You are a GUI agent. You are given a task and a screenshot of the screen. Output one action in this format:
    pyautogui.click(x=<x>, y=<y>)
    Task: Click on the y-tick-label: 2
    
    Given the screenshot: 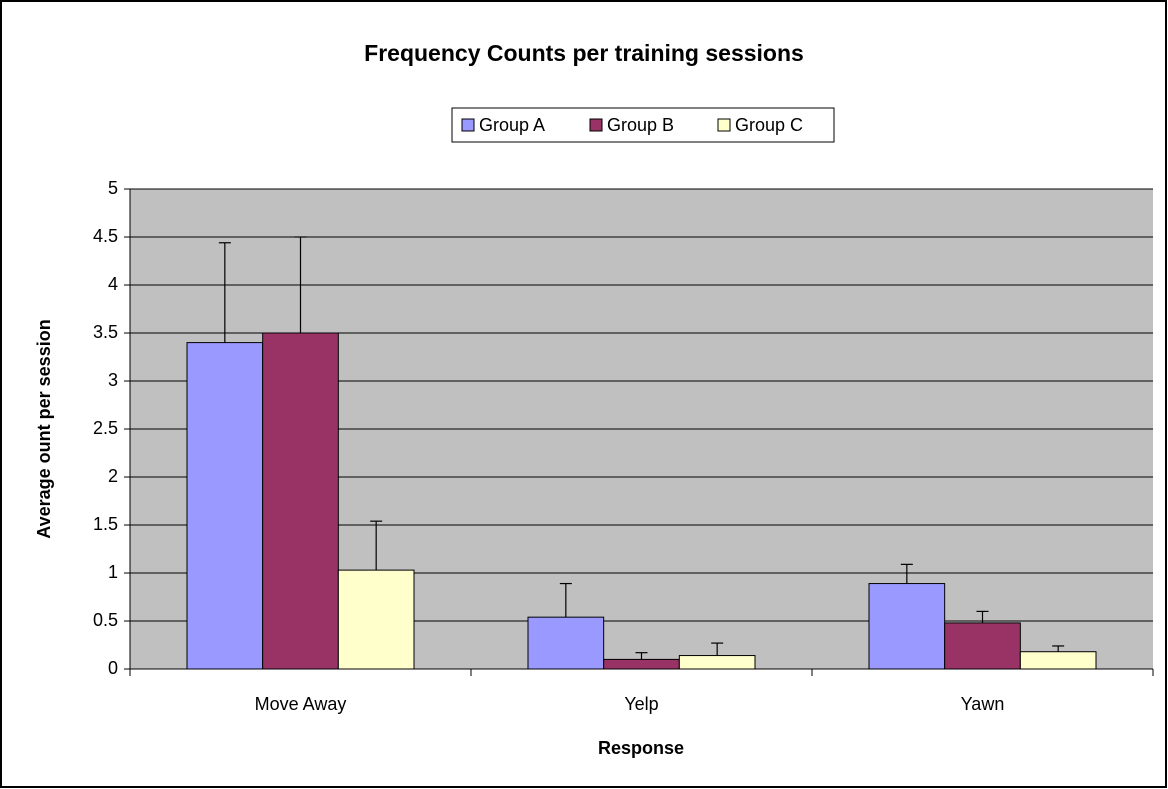 What is the action you would take?
    pyautogui.click(x=113, y=476)
    